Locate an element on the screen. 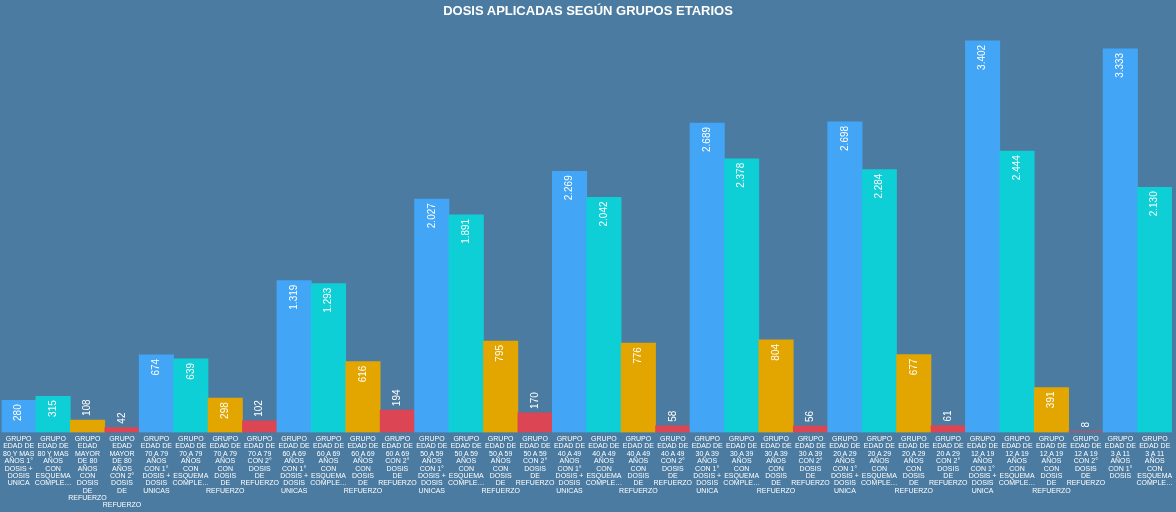 This screenshot has height=512, width=1176. data-label: 170 is located at coordinates (534, 400).